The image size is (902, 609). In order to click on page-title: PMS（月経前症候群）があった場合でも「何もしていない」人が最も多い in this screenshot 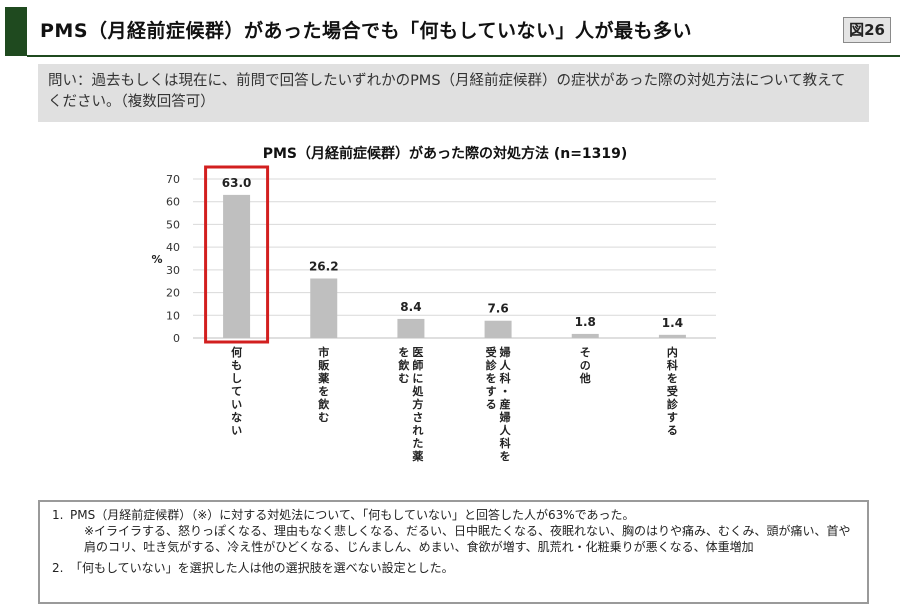, I will do `click(366, 31)`.